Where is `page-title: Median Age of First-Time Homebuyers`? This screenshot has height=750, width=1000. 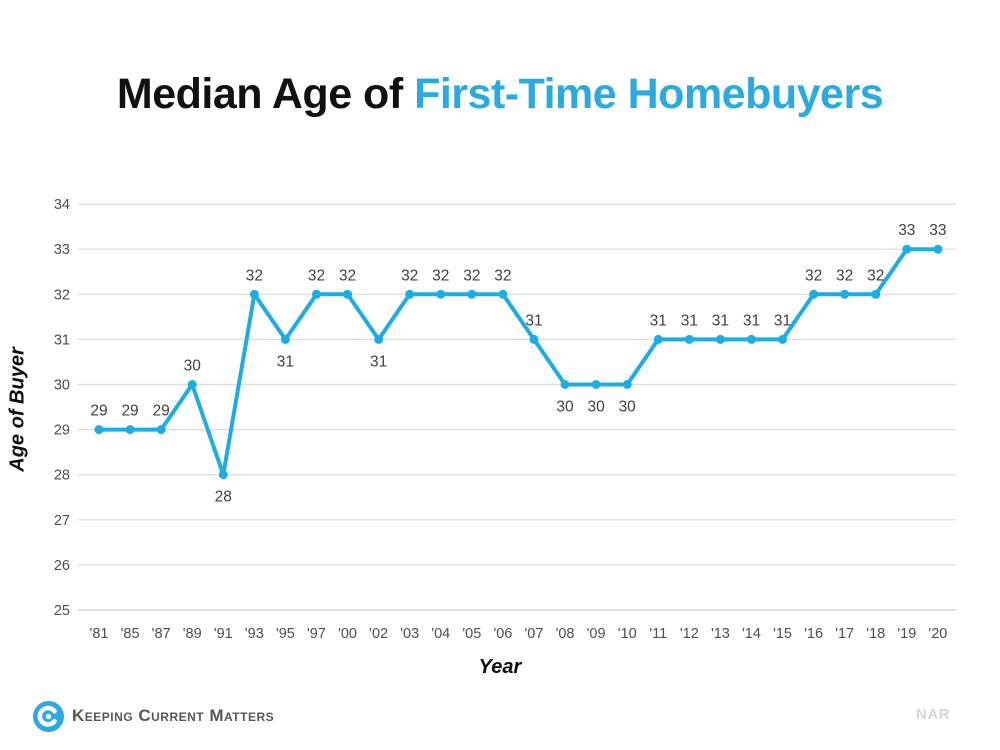
page-title: Median Age of First-Time Homebuyers is located at coordinates (500, 94).